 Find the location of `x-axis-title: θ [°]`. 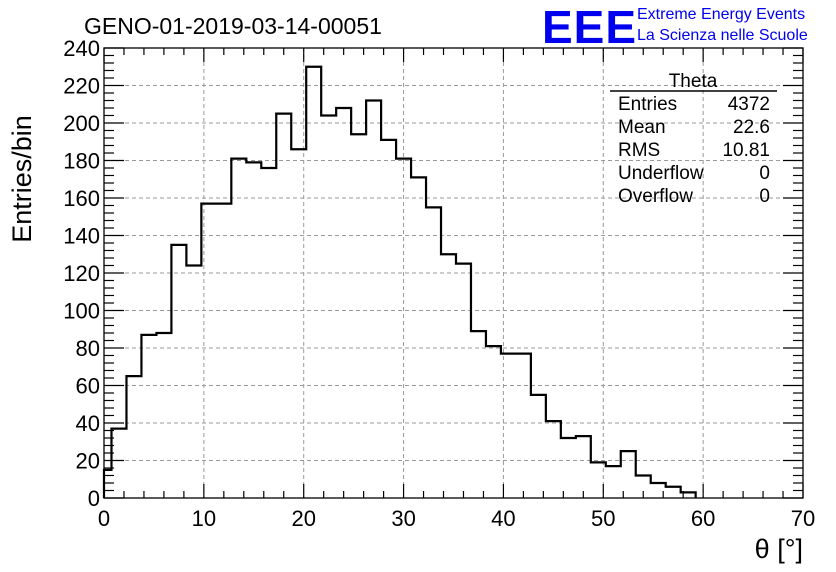

x-axis-title: θ [°] is located at coordinates (779, 549).